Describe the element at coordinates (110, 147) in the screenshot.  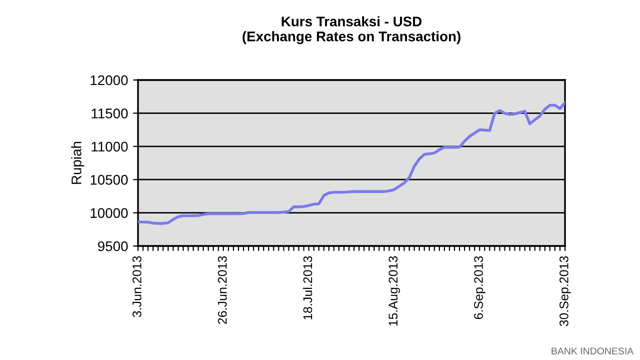
I see `y-tick-label: 11000` at that location.